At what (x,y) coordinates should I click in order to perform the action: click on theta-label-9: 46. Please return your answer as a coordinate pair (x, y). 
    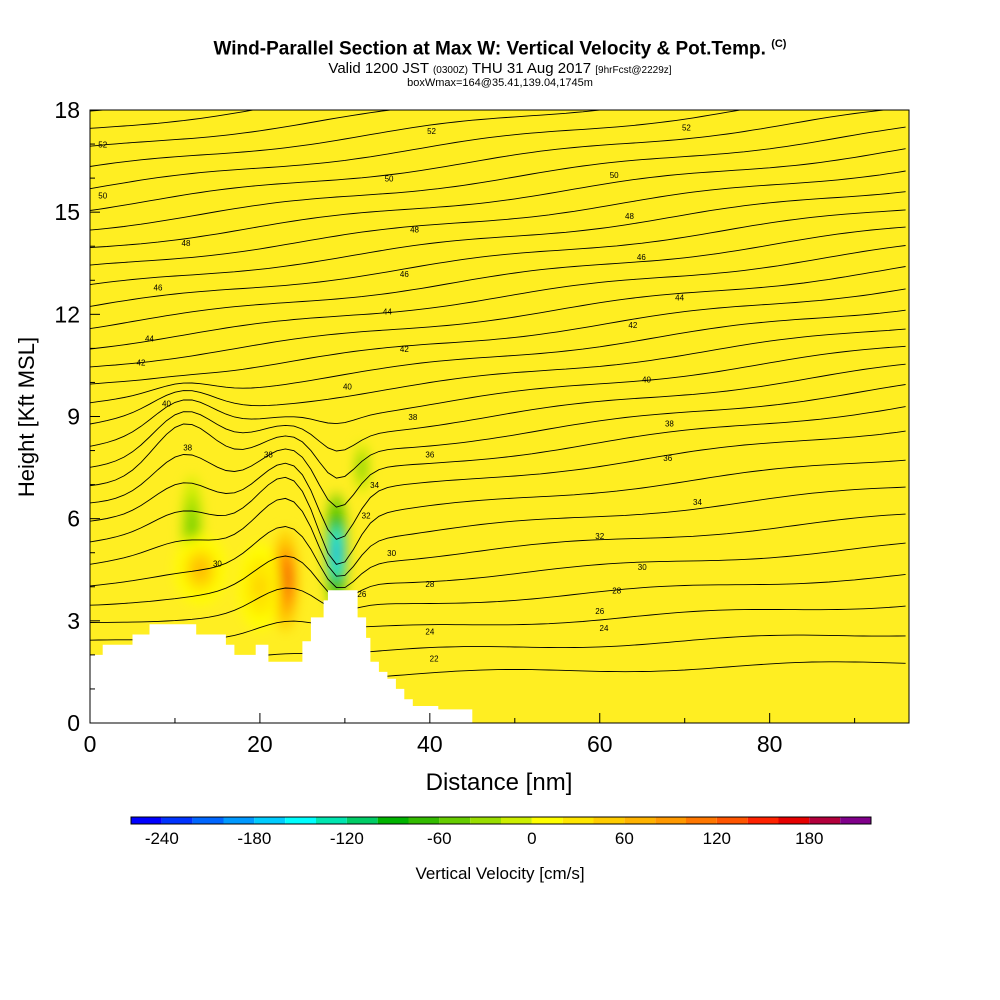
    Looking at the image, I should click on (158, 287).